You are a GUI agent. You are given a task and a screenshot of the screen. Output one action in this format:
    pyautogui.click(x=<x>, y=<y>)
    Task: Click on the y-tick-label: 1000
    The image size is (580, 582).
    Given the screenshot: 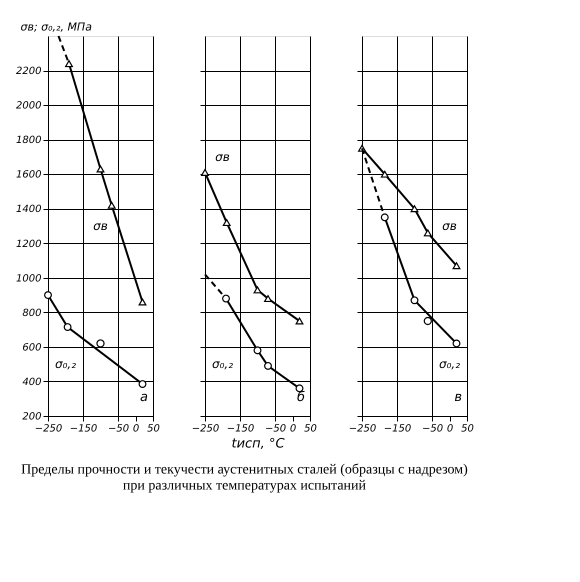 What is the action you would take?
    pyautogui.click(x=29, y=278)
    